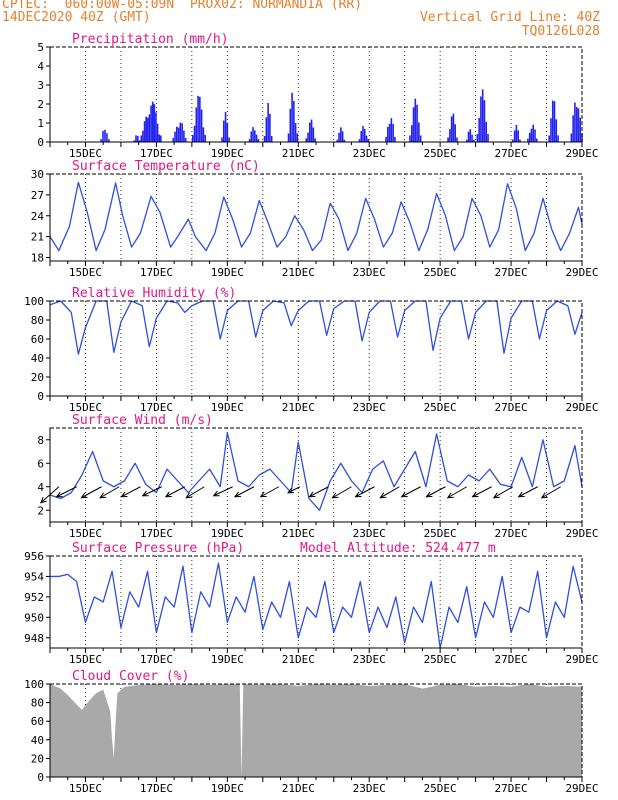 The image size is (618, 800). Describe the element at coordinates (316, 471) in the screenshot. I see `series-line-wind` at that location.